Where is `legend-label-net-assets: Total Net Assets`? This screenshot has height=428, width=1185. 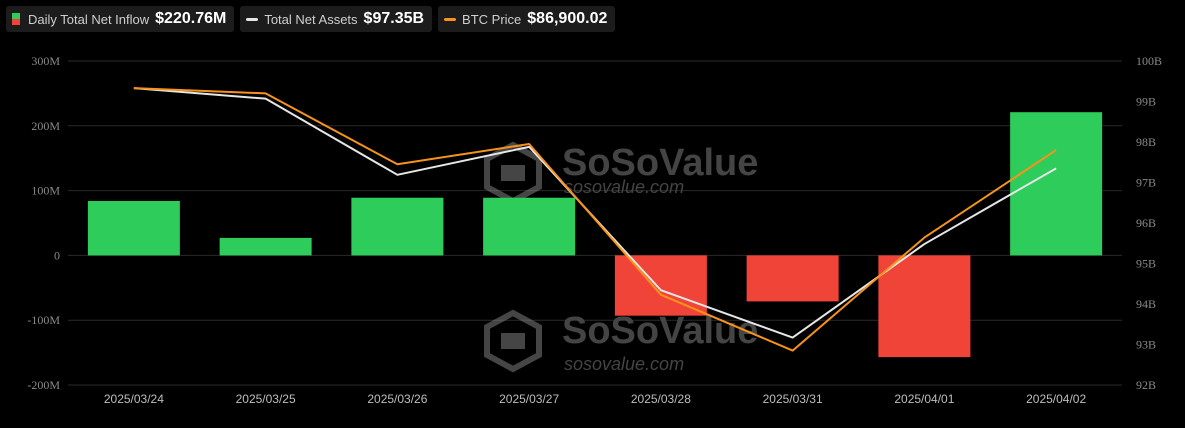 legend-label-net-assets: Total Net Assets is located at coordinates (311, 19).